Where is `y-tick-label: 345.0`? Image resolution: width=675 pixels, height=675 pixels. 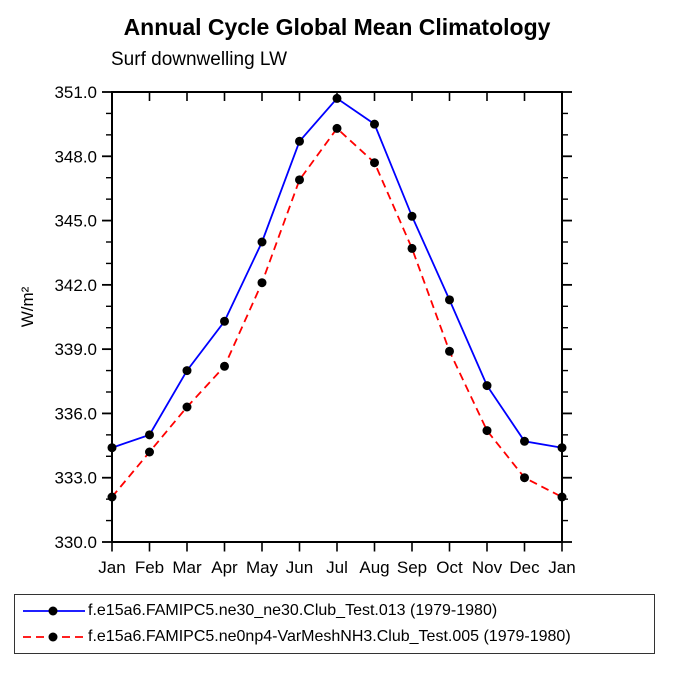 y-tick-label: 345.0 is located at coordinates (75, 221).